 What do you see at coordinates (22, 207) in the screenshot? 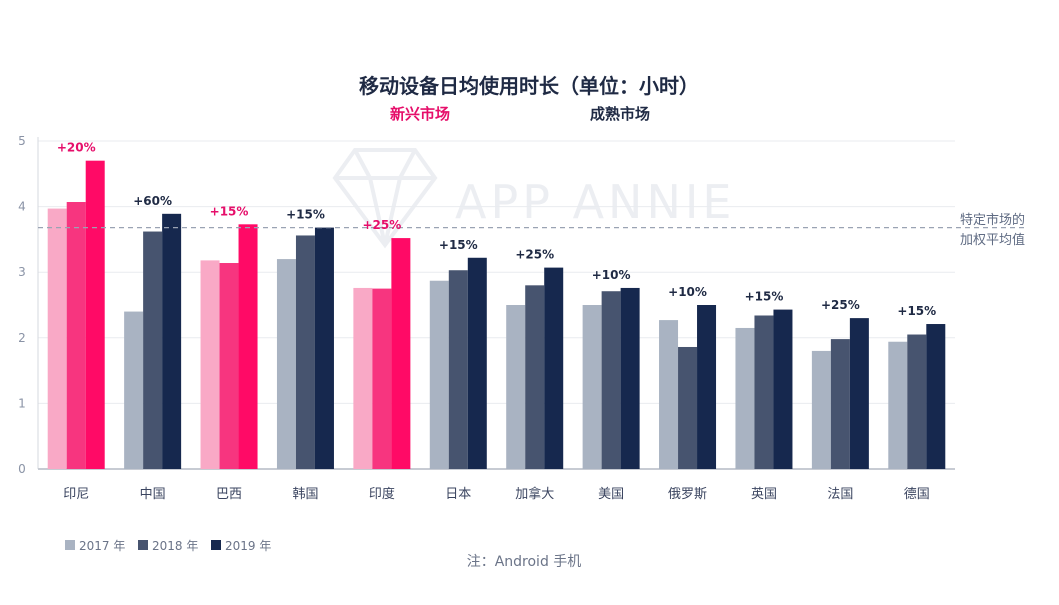
I see `y-tick-label: 4` at bounding box center [22, 207].